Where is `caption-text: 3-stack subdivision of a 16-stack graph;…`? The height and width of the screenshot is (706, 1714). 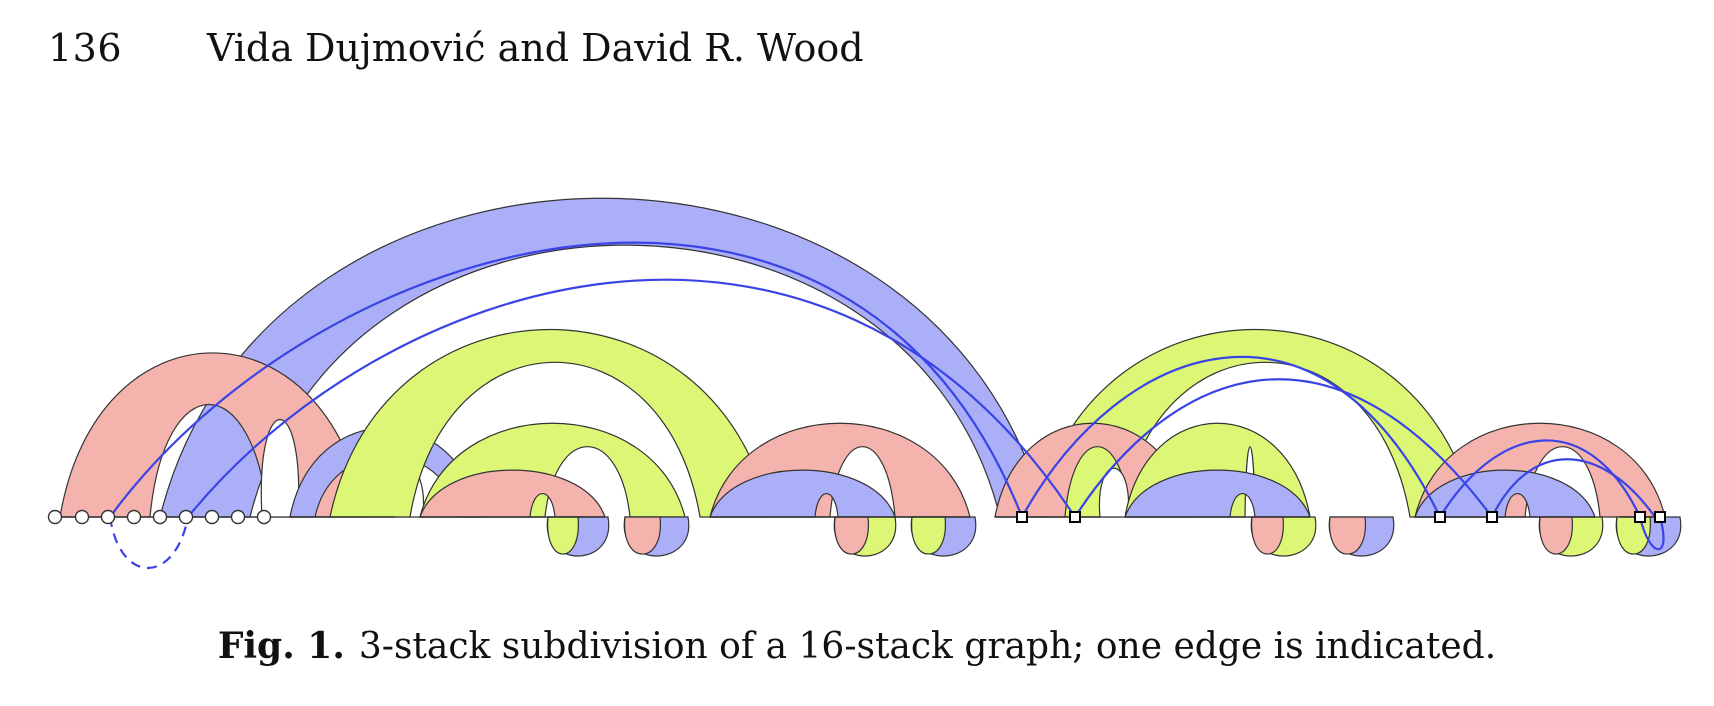
caption-text: 3-stack subdivision of a 16-stack graph;… is located at coordinates (927, 646).